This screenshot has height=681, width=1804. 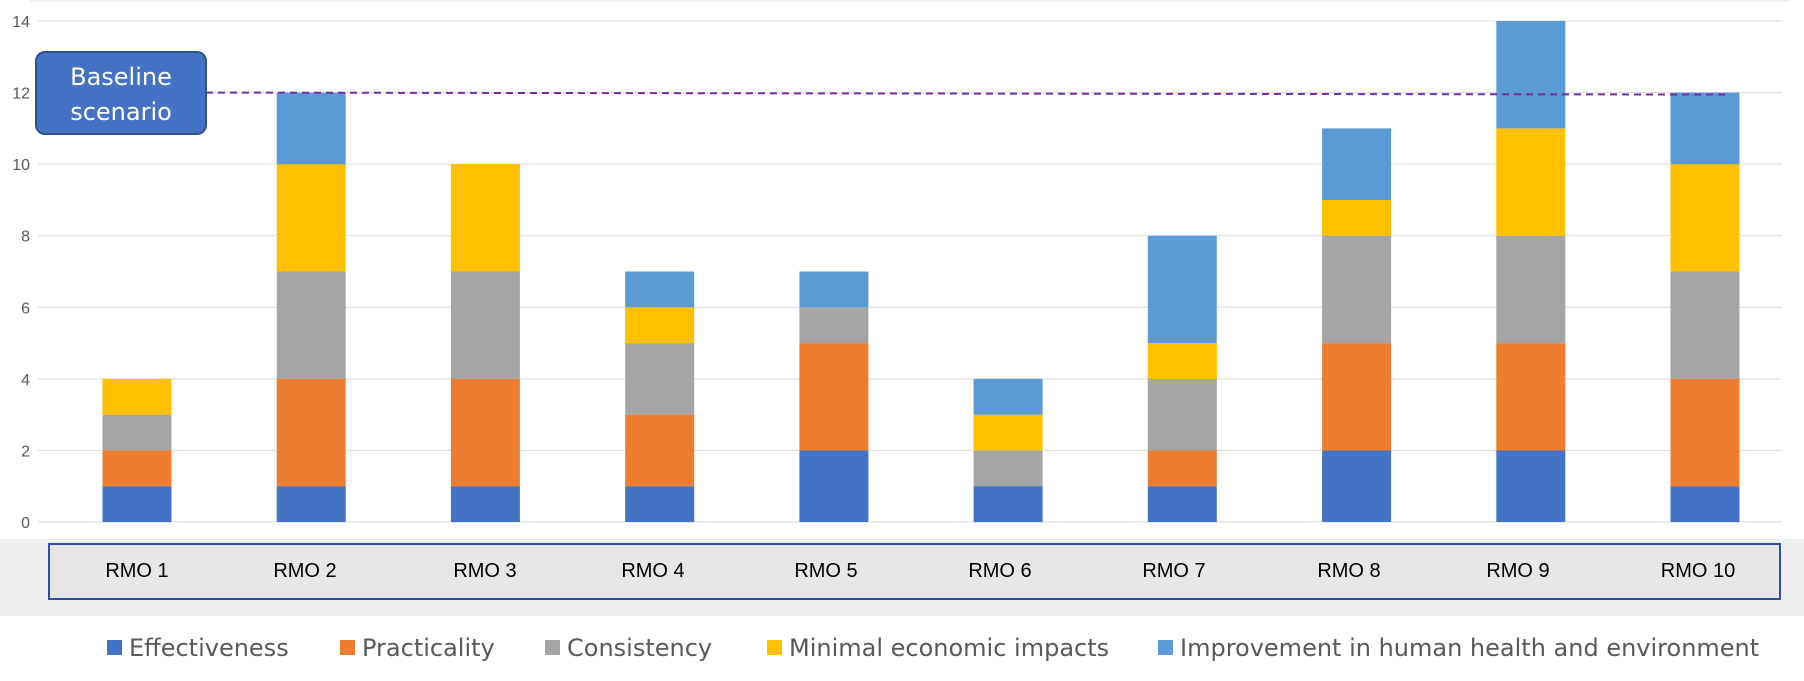 What do you see at coordinates (484, 571) in the screenshot?
I see `category-label: RMO 3` at bounding box center [484, 571].